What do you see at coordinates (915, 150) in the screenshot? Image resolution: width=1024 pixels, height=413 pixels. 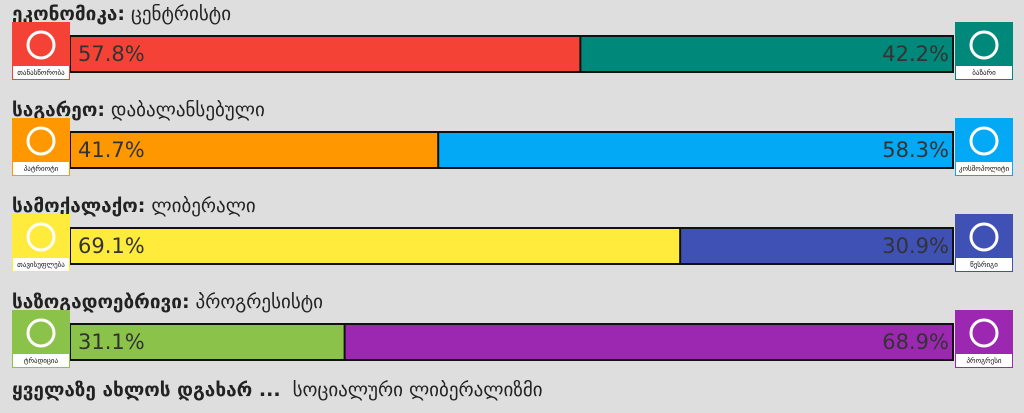 I see `right-percent: 58.3%` at bounding box center [915, 150].